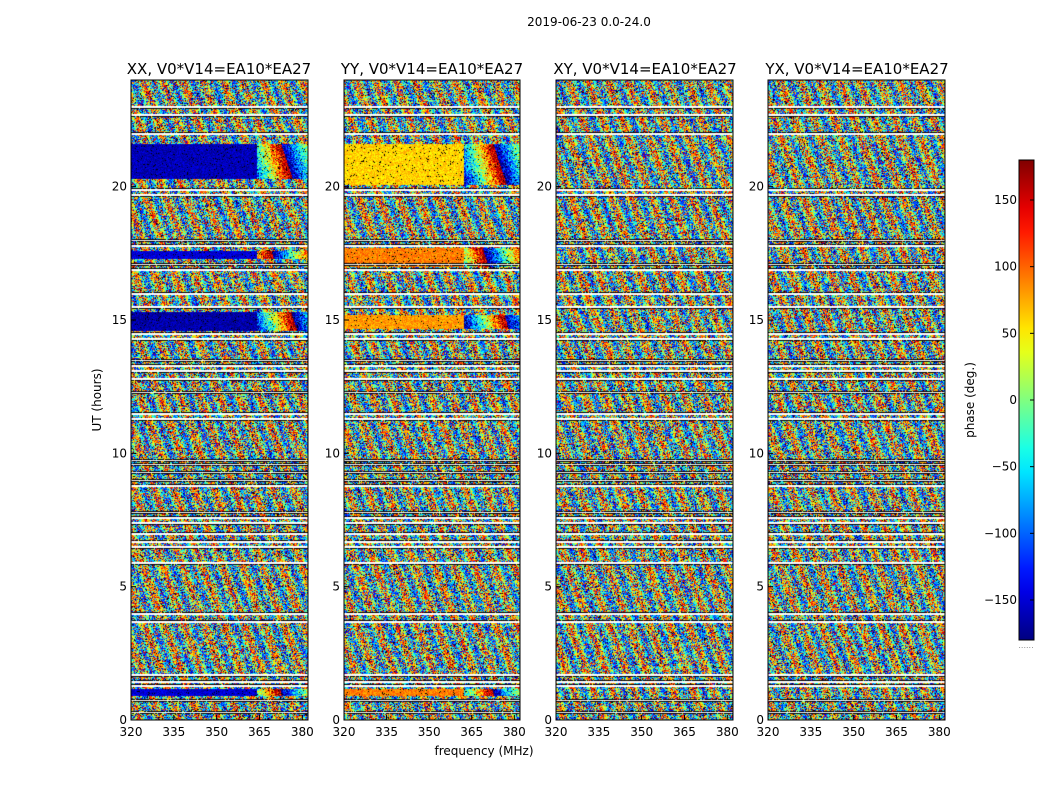 The height and width of the screenshot is (800, 1050). I want to click on axes-frame-xx, so click(219, 400).